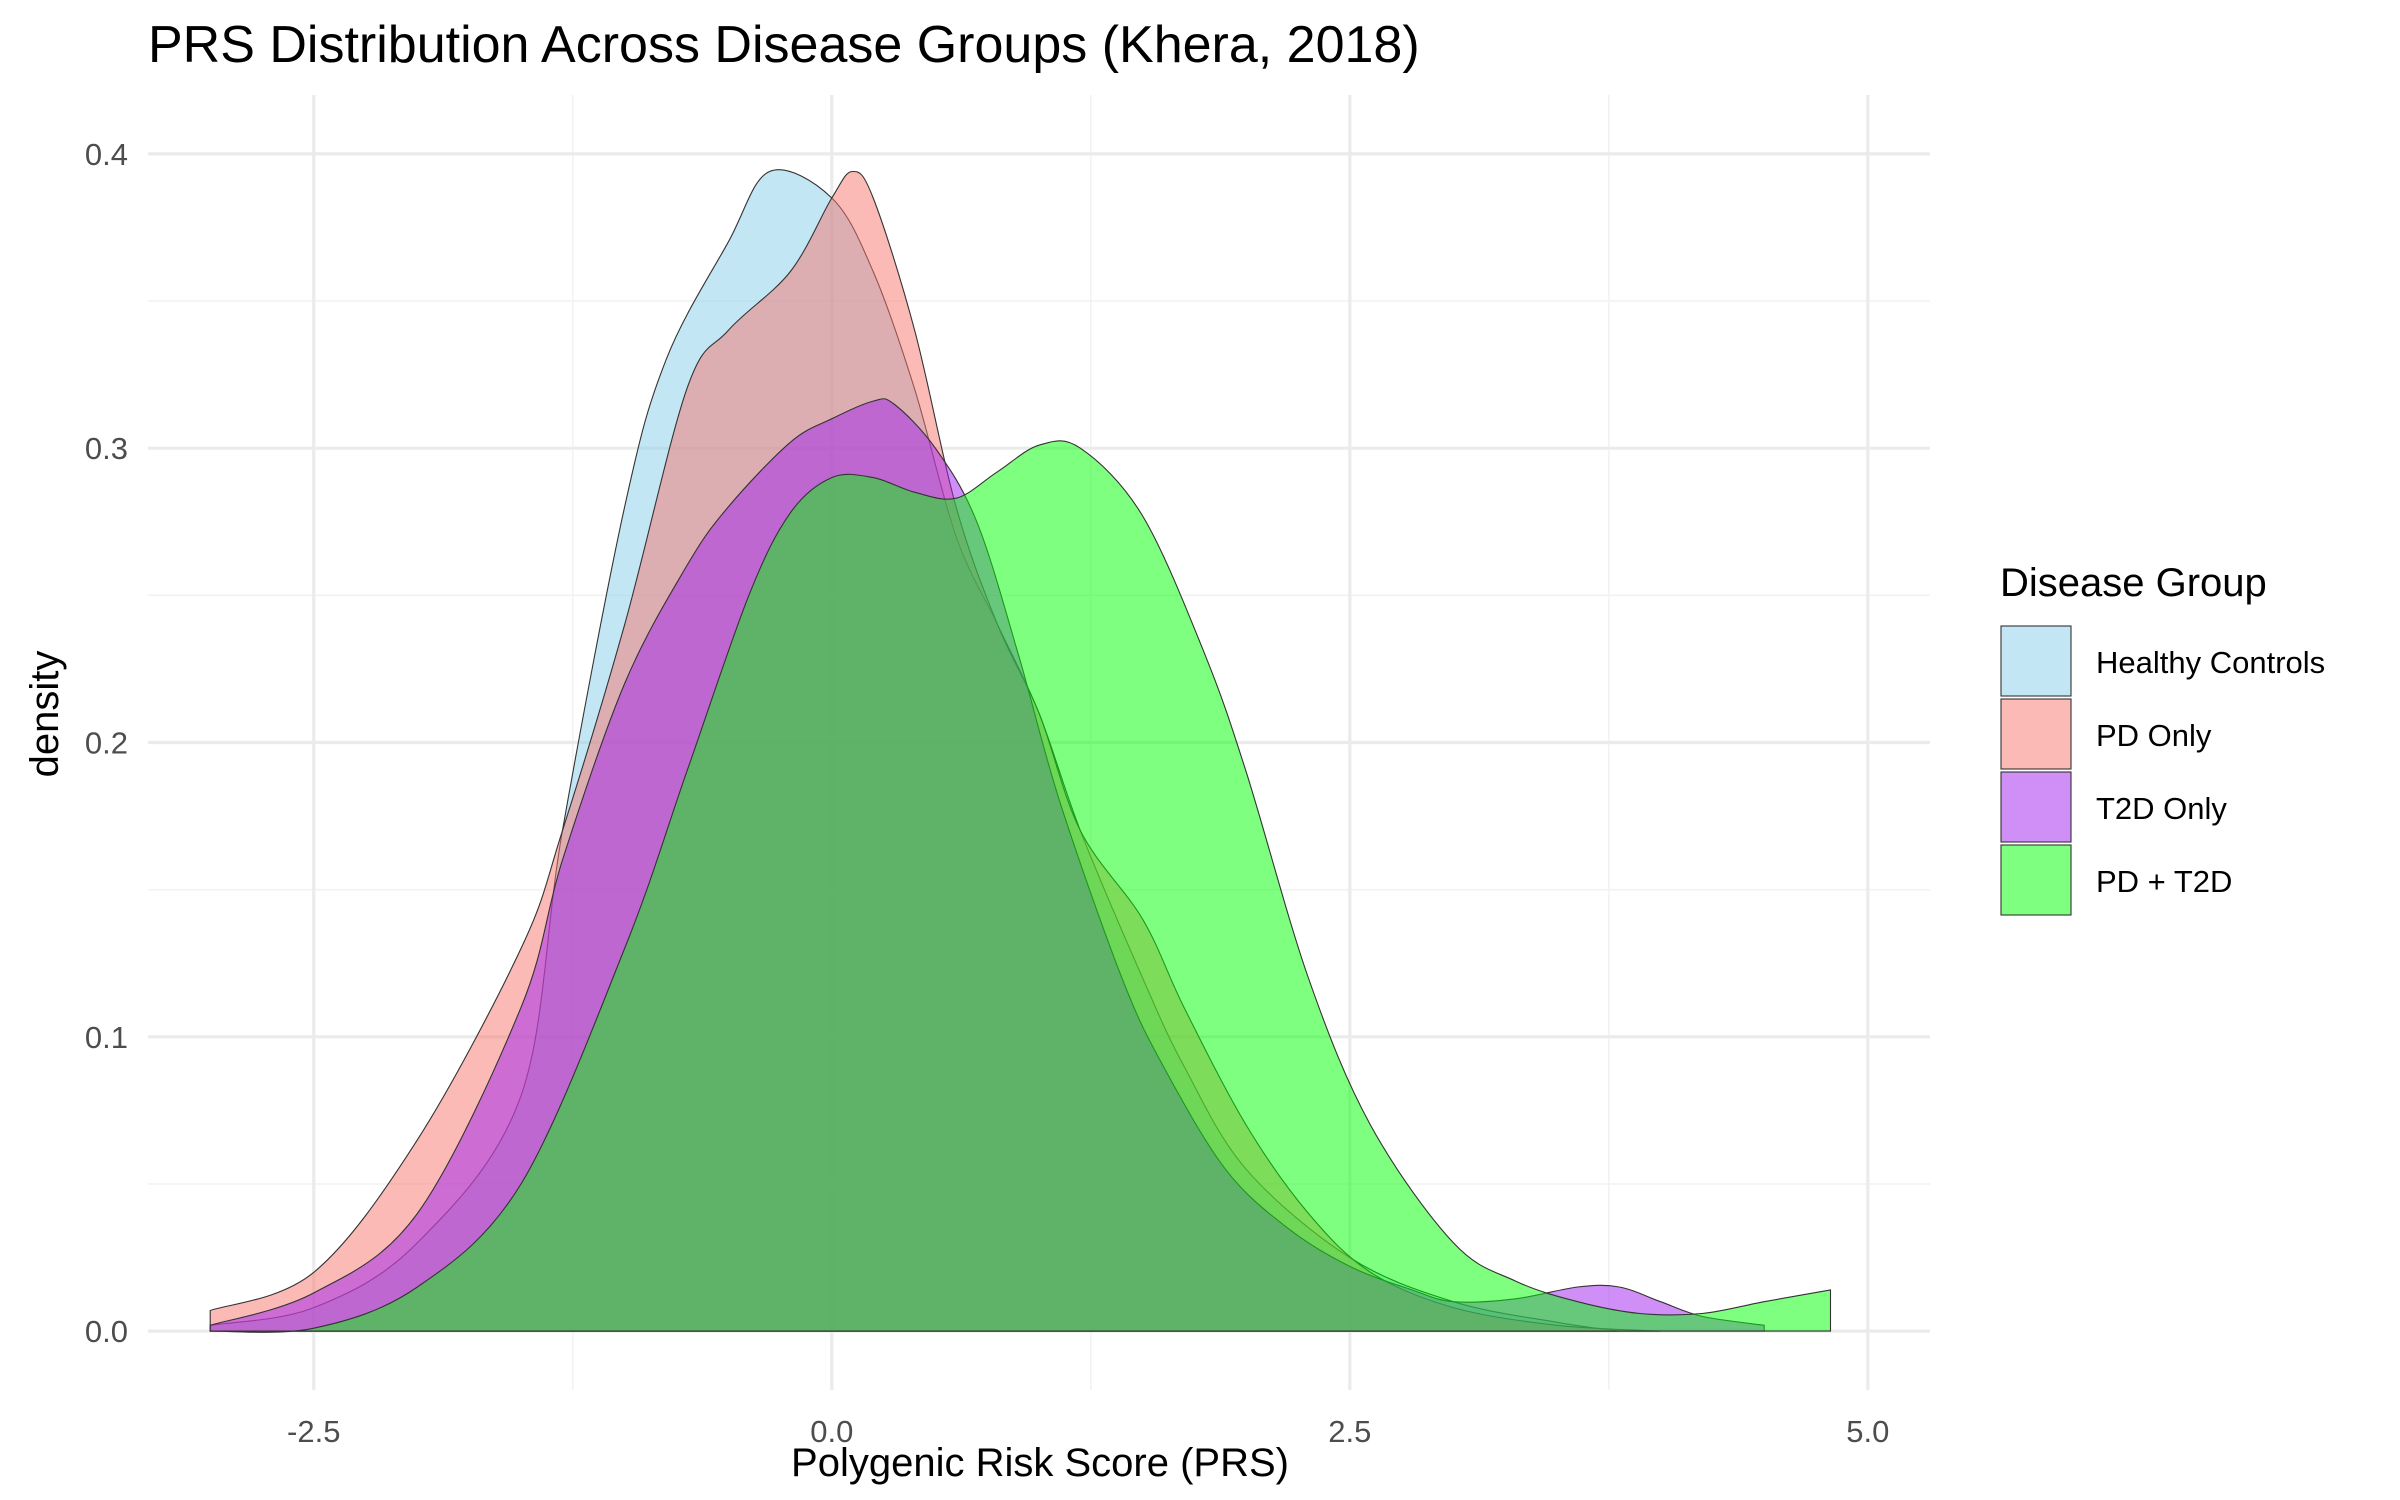 The width and height of the screenshot is (2400, 1500). What do you see at coordinates (831, 1431) in the screenshot?
I see `x-tick-label: 0.0` at bounding box center [831, 1431].